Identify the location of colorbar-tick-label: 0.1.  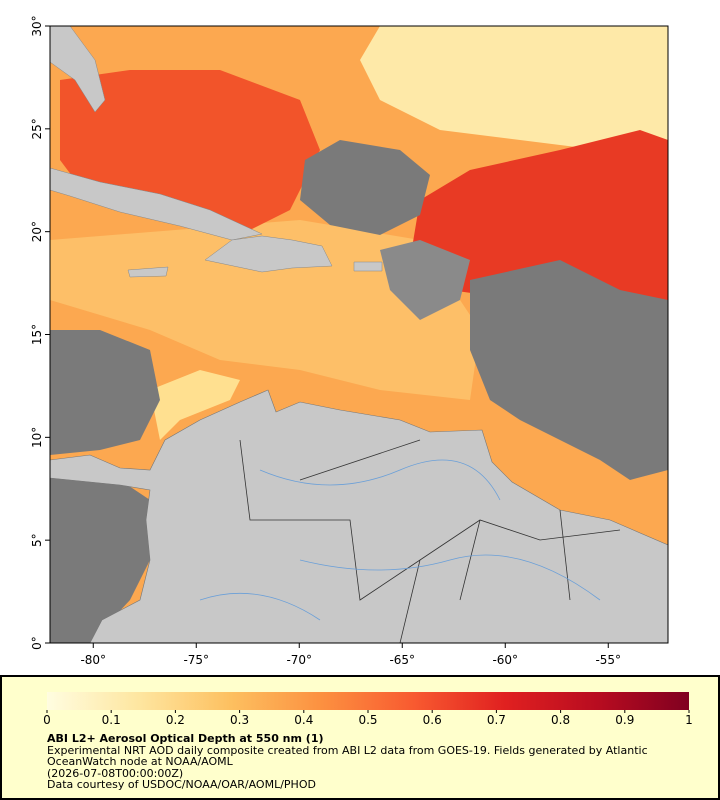
(111, 720).